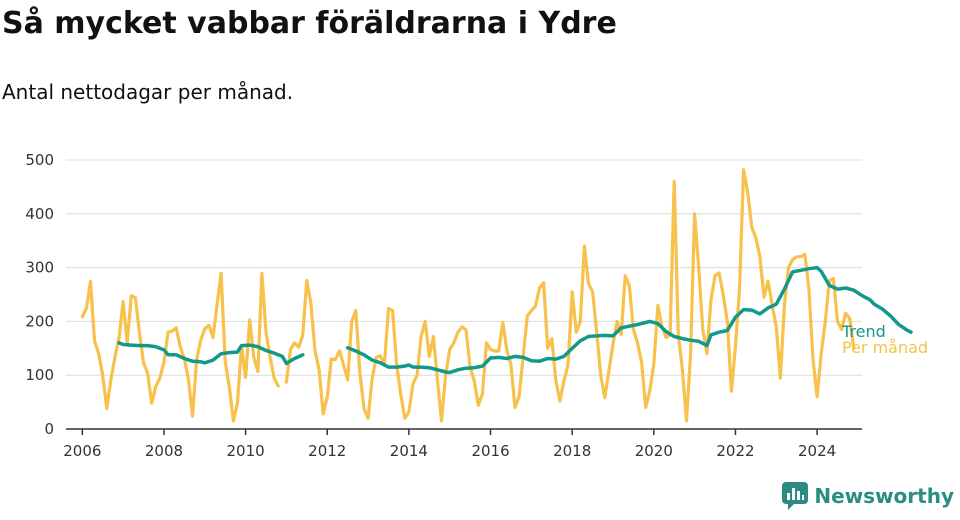 This screenshot has width=960, height=520. I want to click on x-tick-label: 2020, so click(654, 451).